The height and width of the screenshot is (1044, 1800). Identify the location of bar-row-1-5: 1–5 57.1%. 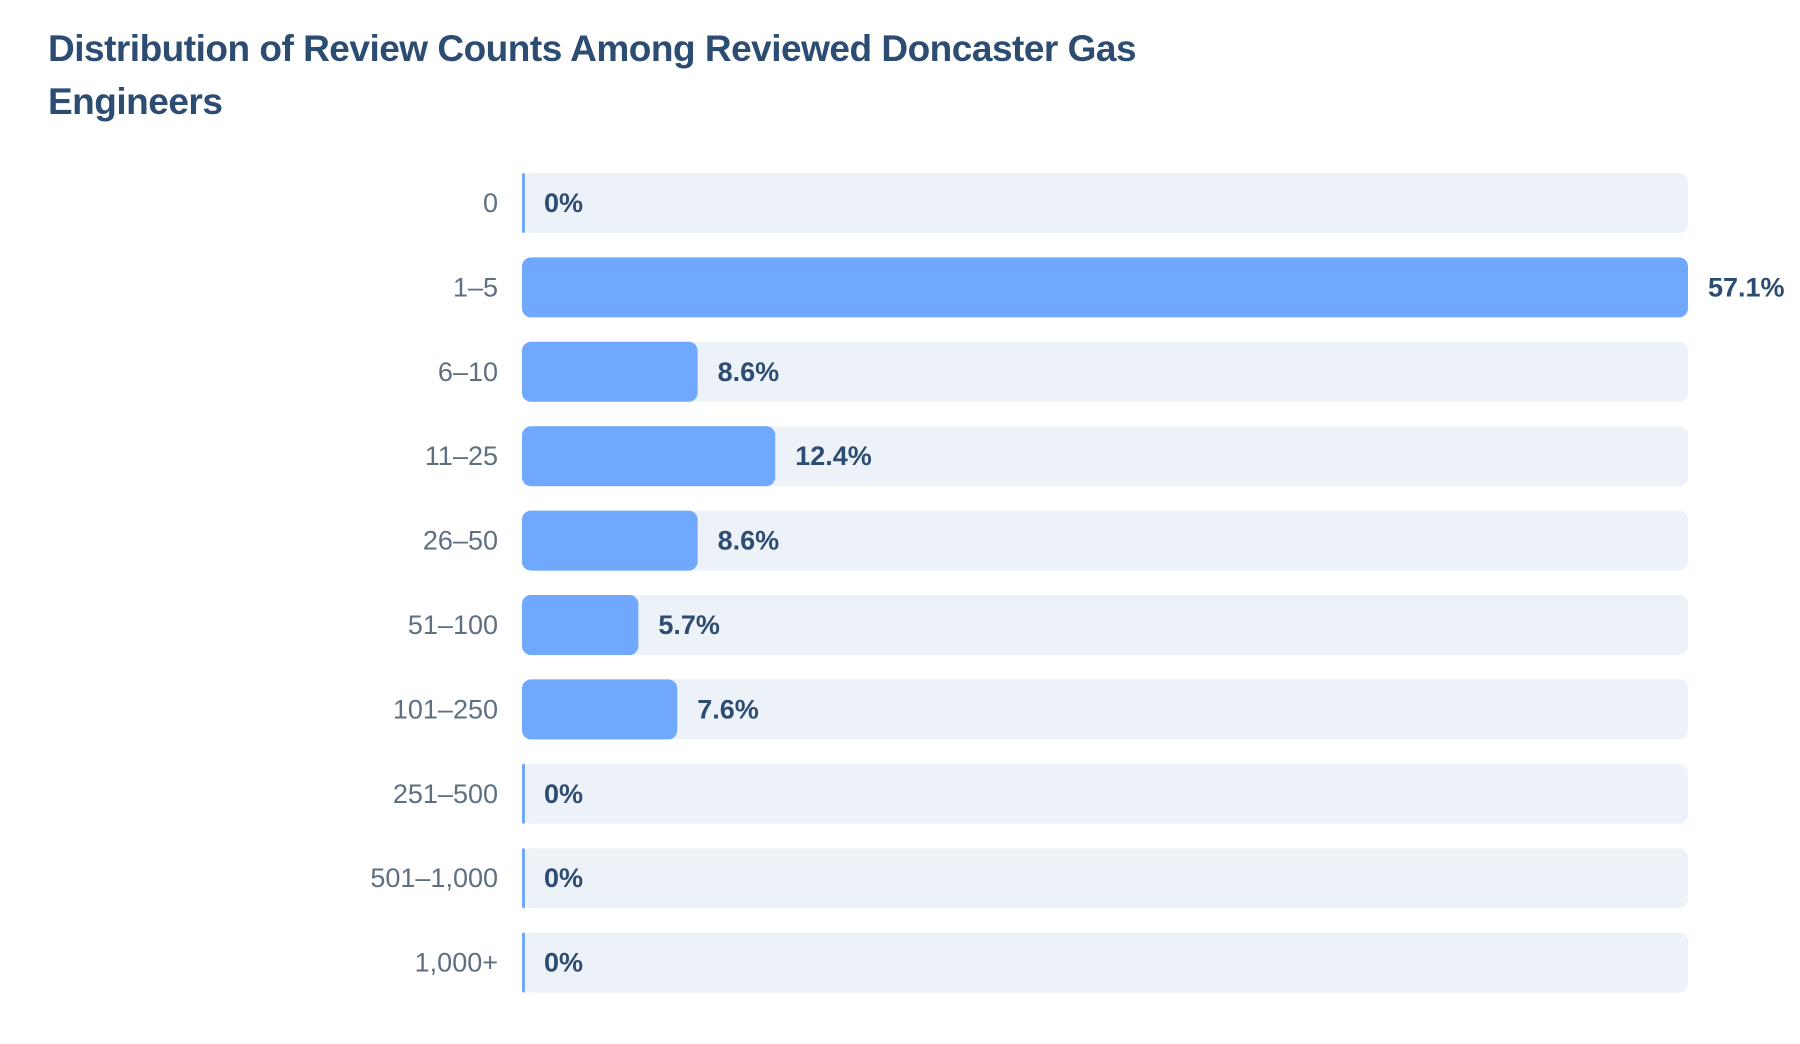
(1119, 287).